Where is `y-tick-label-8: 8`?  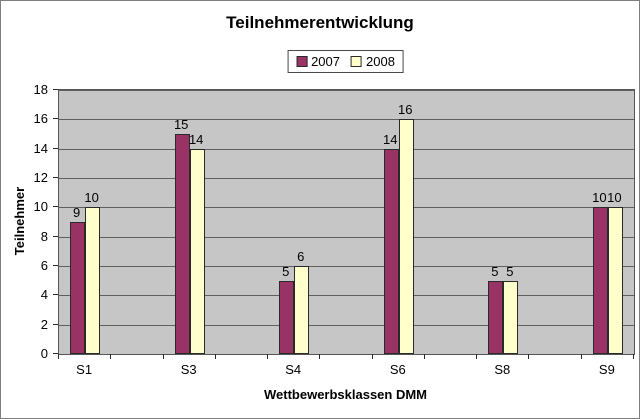
y-tick-label-8: 8 is located at coordinates (44, 236).